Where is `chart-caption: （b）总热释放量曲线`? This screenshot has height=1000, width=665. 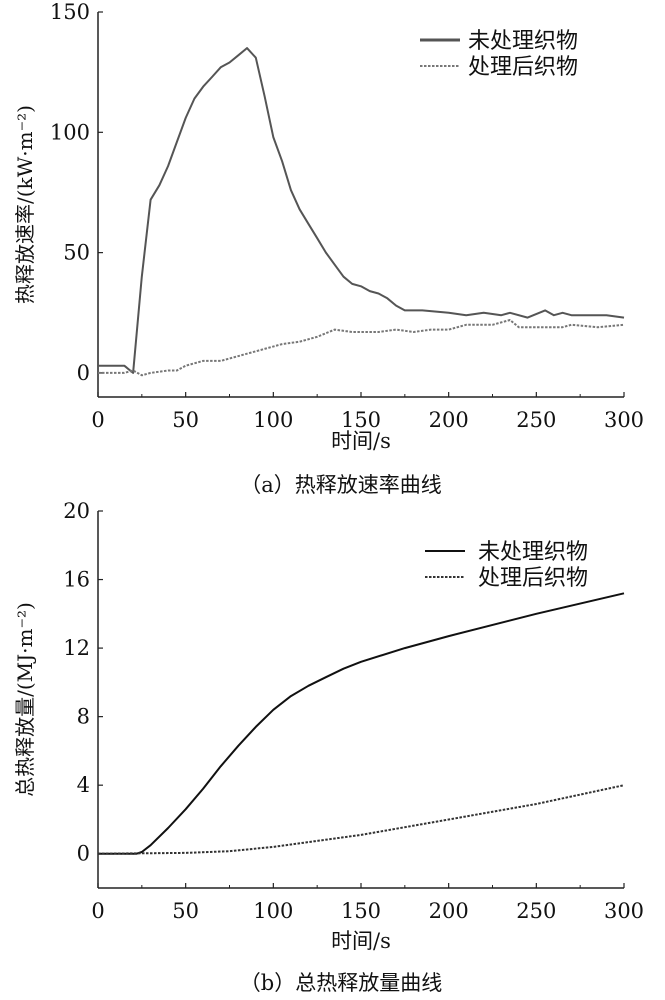
chart-caption: （b）总热释放量曲线 is located at coordinates (341, 983).